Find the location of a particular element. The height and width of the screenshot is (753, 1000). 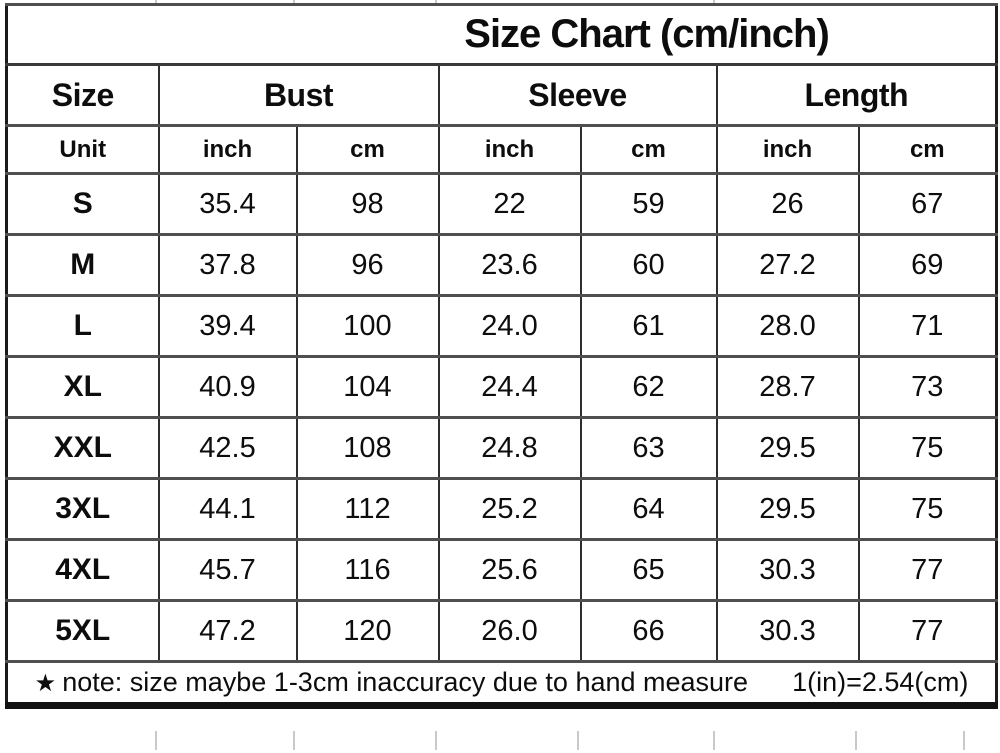

column-group-row: Size Bust Sleeve Length is located at coordinates (501, 95).